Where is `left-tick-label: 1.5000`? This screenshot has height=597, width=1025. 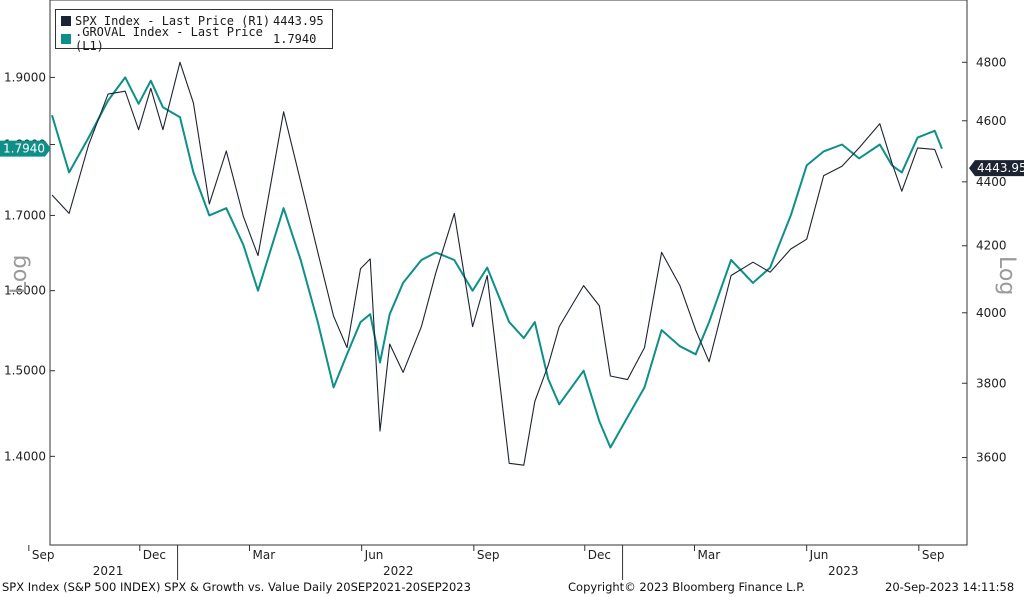 left-tick-label: 1.5000 is located at coordinates (25, 371).